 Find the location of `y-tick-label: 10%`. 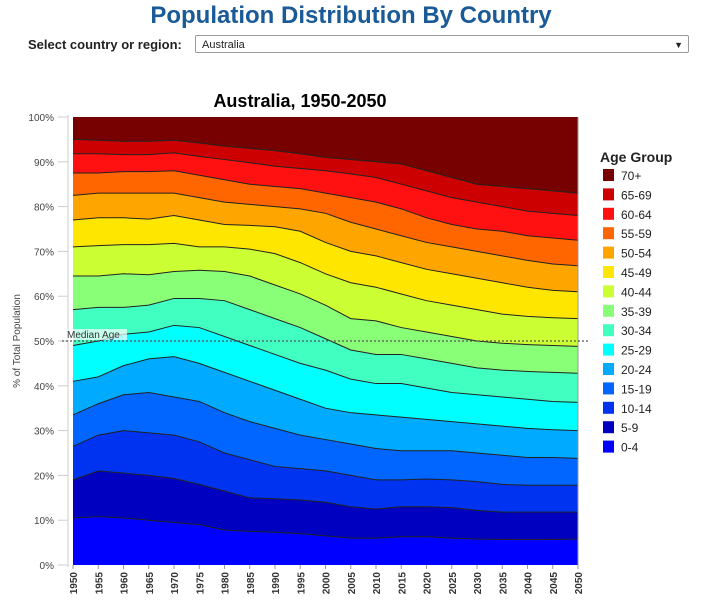

y-tick-label: 10% is located at coordinates (44, 521).